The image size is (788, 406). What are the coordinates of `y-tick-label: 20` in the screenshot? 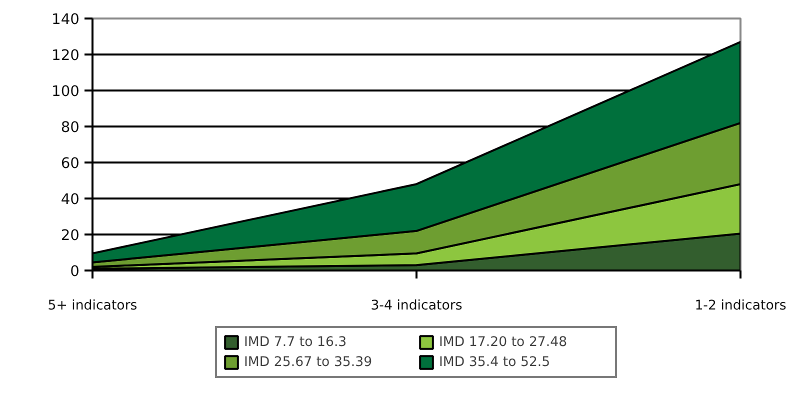 It's located at (70, 235).